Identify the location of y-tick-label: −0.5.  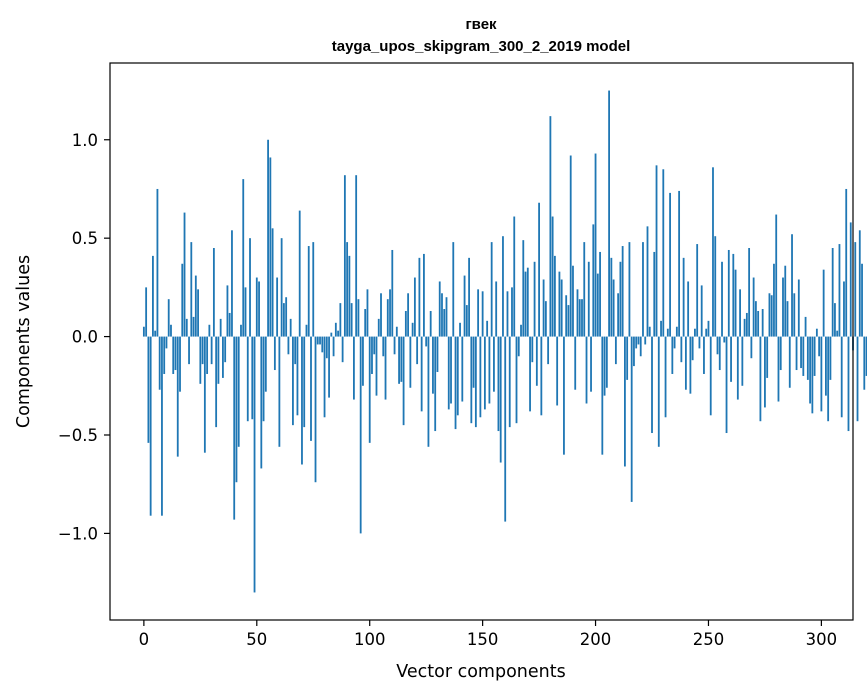
(78, 435).